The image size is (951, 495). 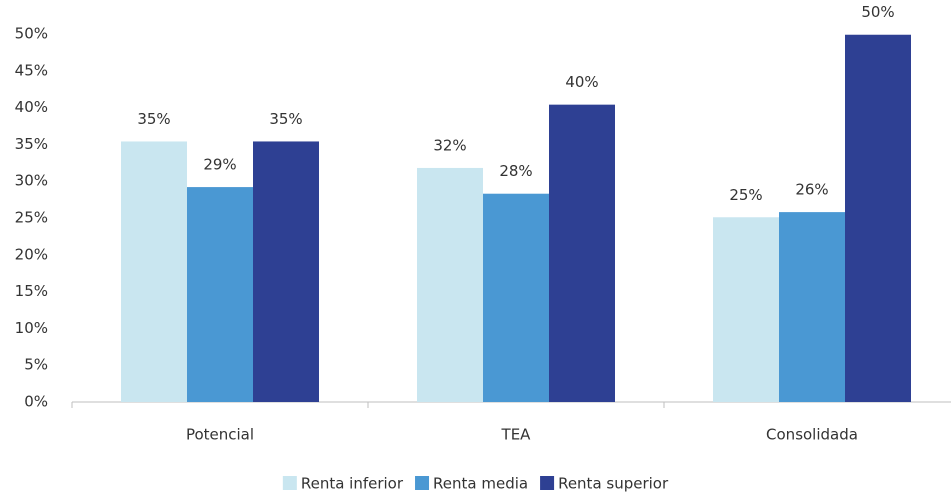 I want to click on y-tick-label: 10%, so click(x=31, y=328).